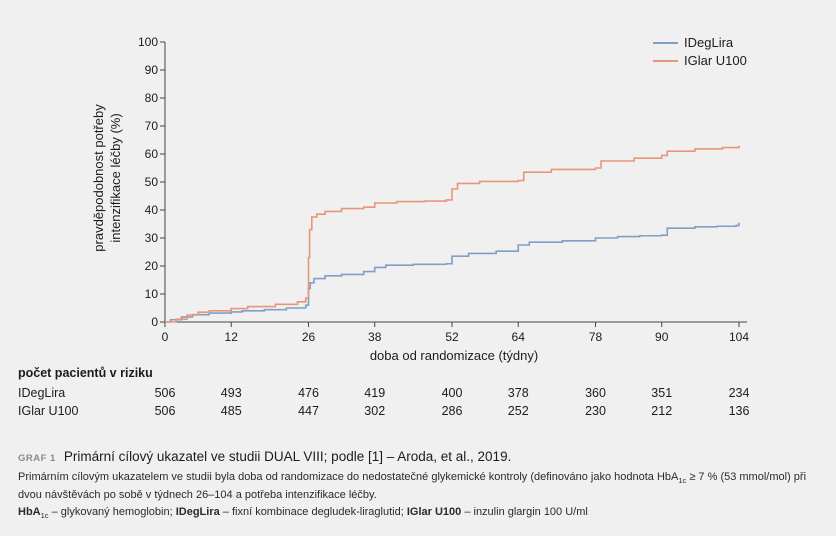 Image resolution: width=836 pixels, height=536 pixels. What do you see at coordinates (44, 516) in the screenshot?
I see `abbr-term-hba1c-sub: 1c` at bounding box center [44, 516].